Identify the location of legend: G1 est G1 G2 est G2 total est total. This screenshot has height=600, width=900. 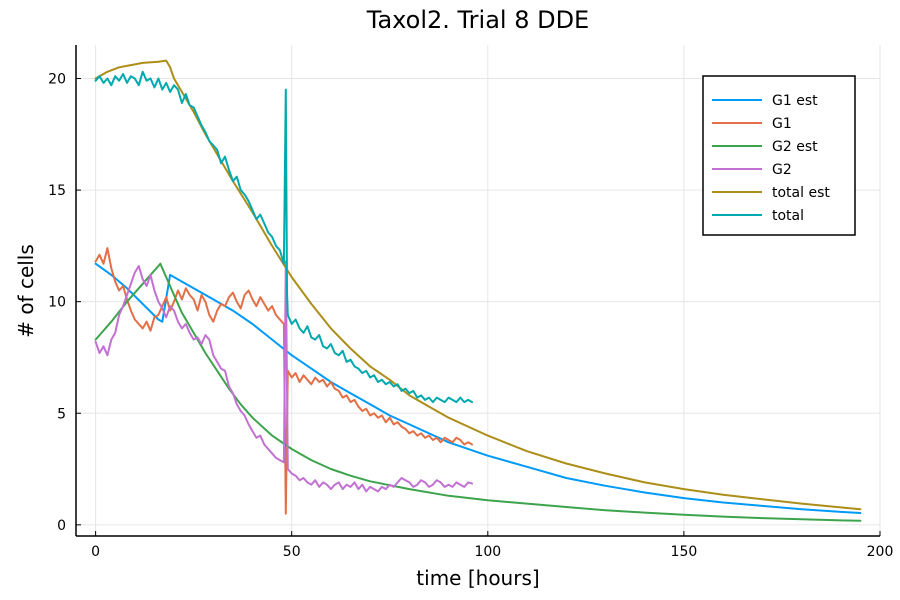
(779, 155).